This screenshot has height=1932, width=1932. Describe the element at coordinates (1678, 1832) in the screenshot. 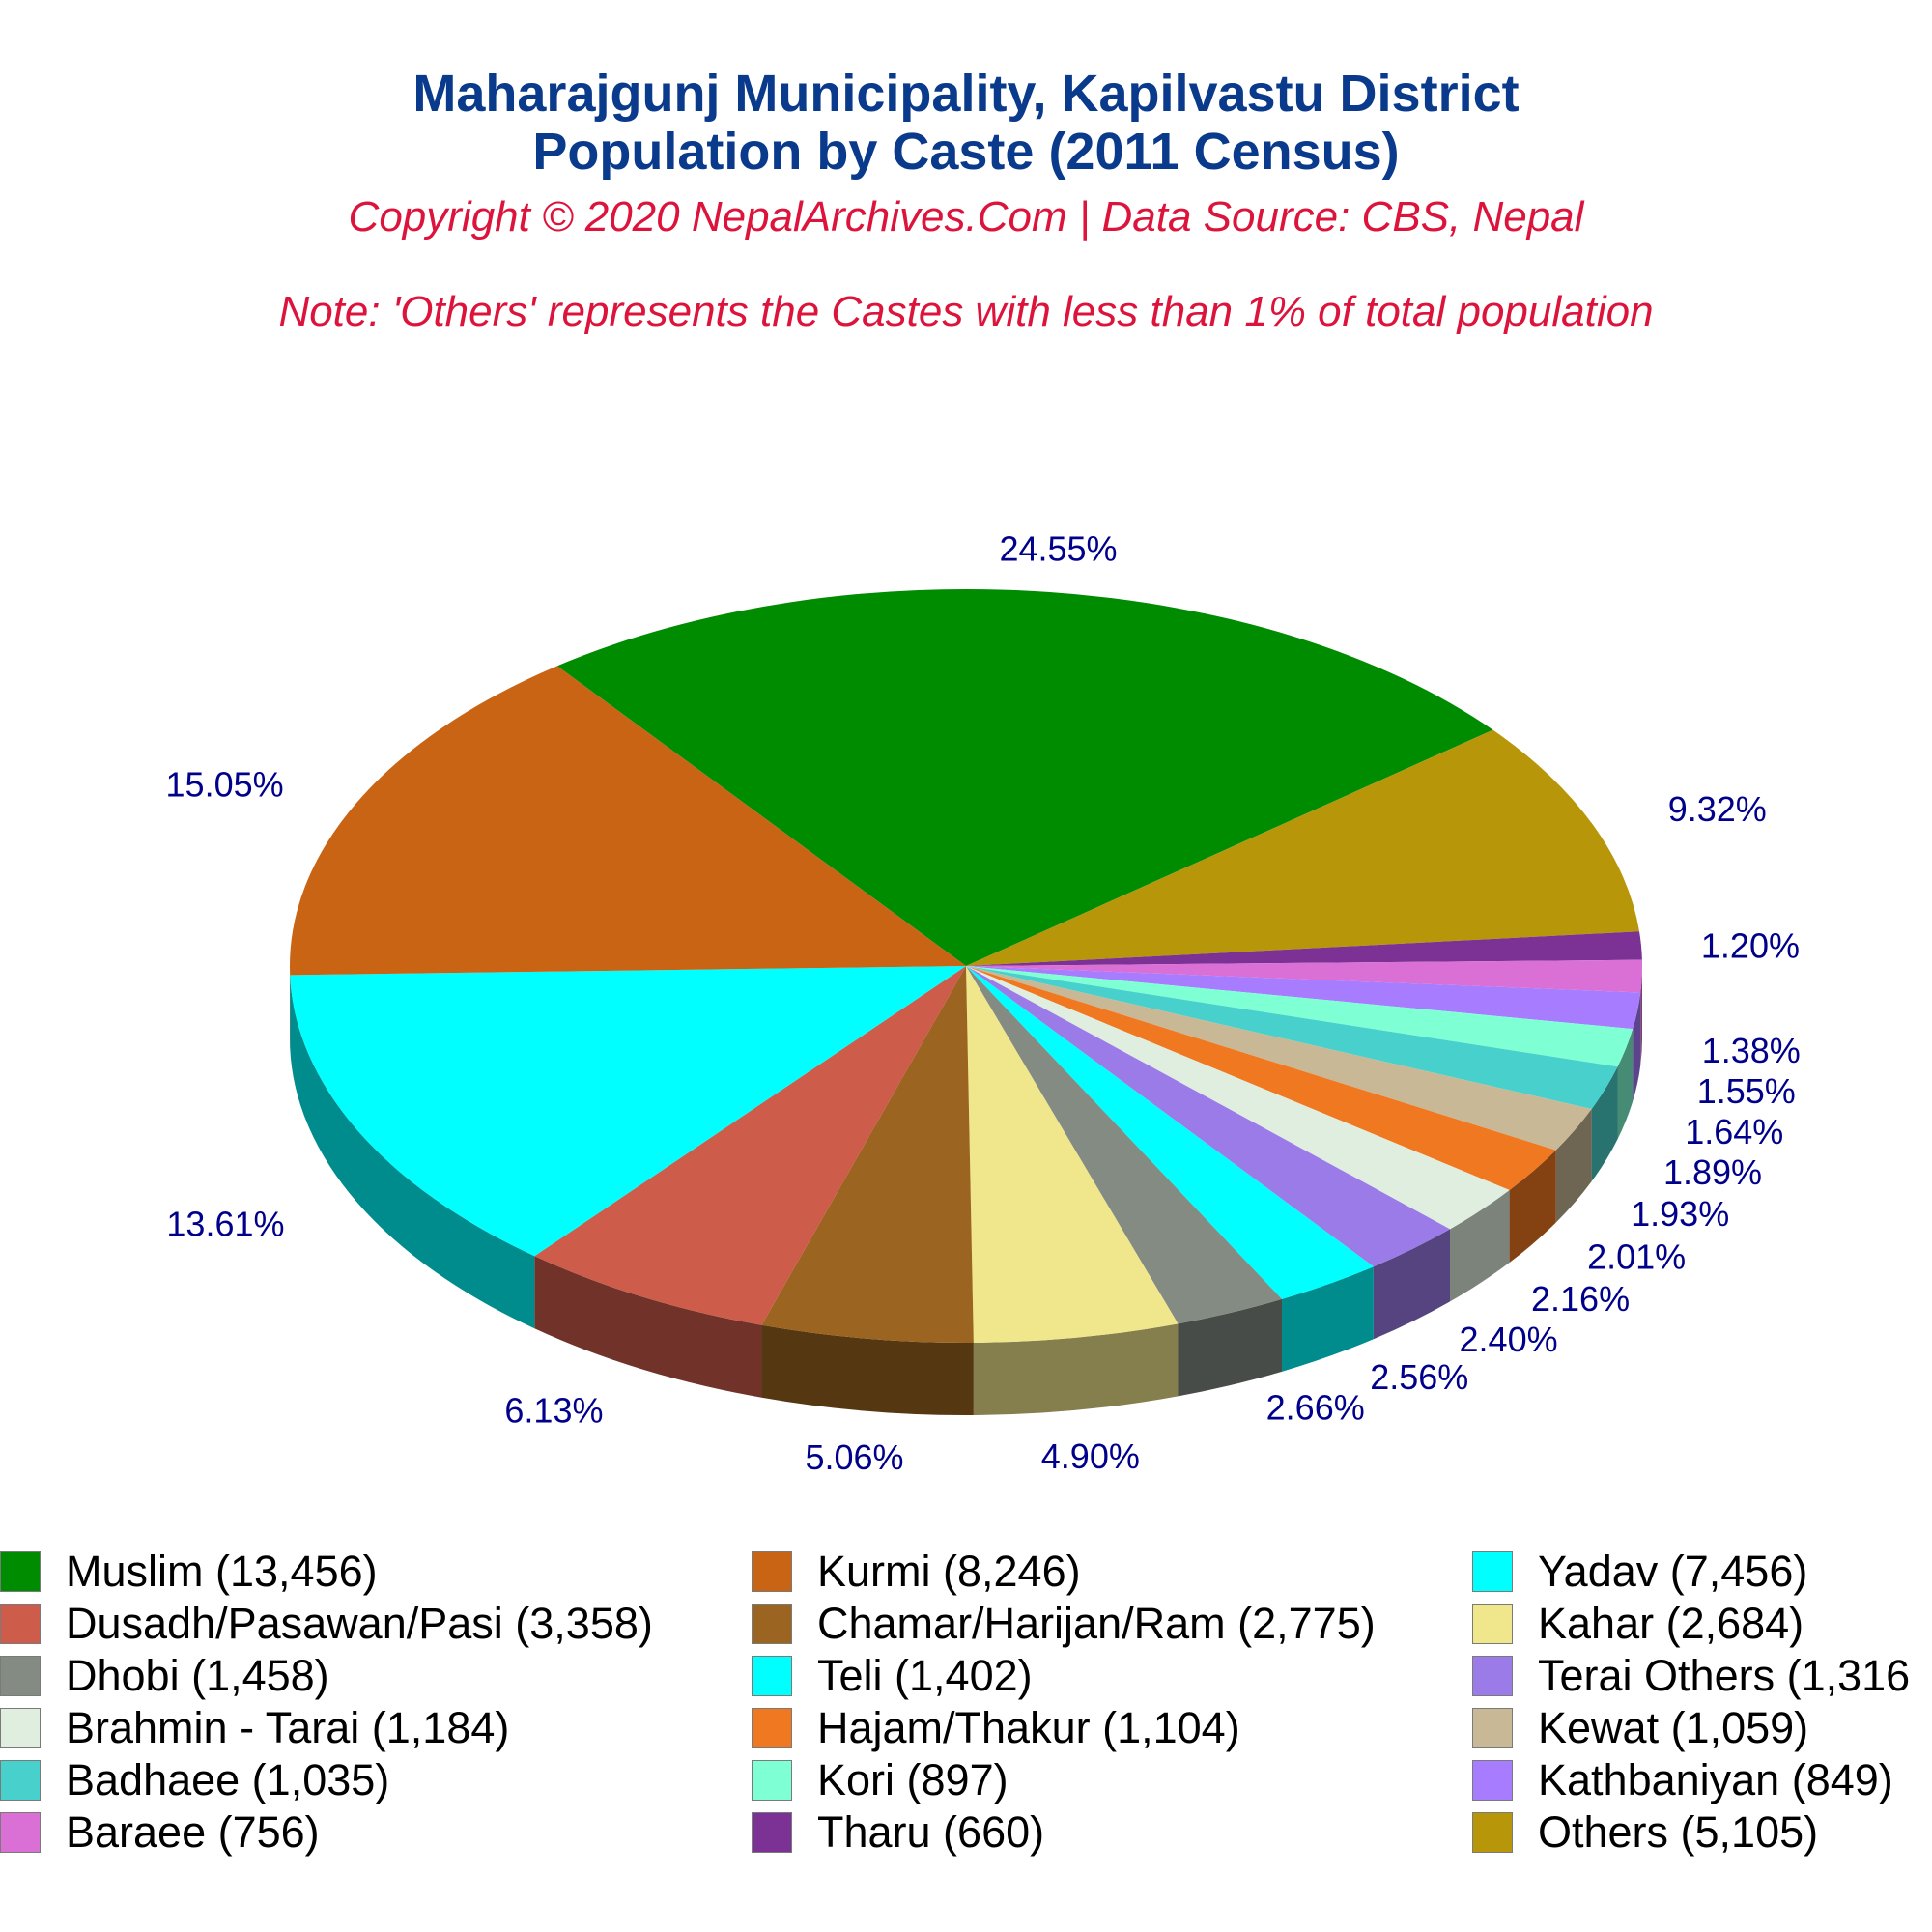

I see `legend-label: Others (5,105)` at that location.